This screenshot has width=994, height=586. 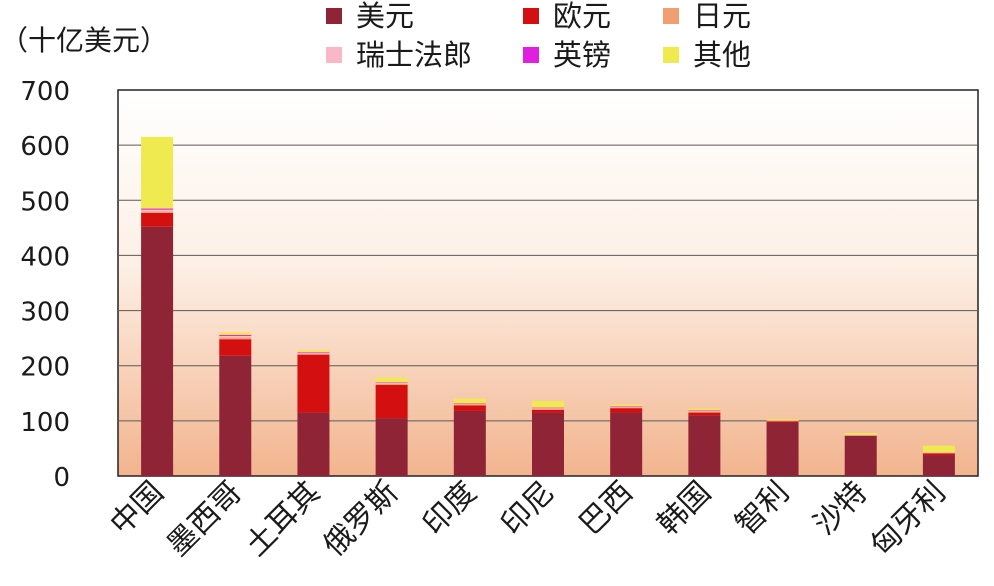 I want to click on y-tick-label: 600, so click(x=45, y=147).